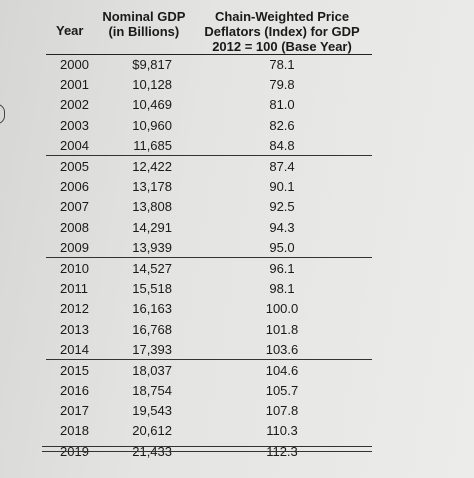  What do you see at coordinates (209, 207) in the screenshot?
I see `table-row: 2007 13,808 92.5` at bounding box center [209, 207].